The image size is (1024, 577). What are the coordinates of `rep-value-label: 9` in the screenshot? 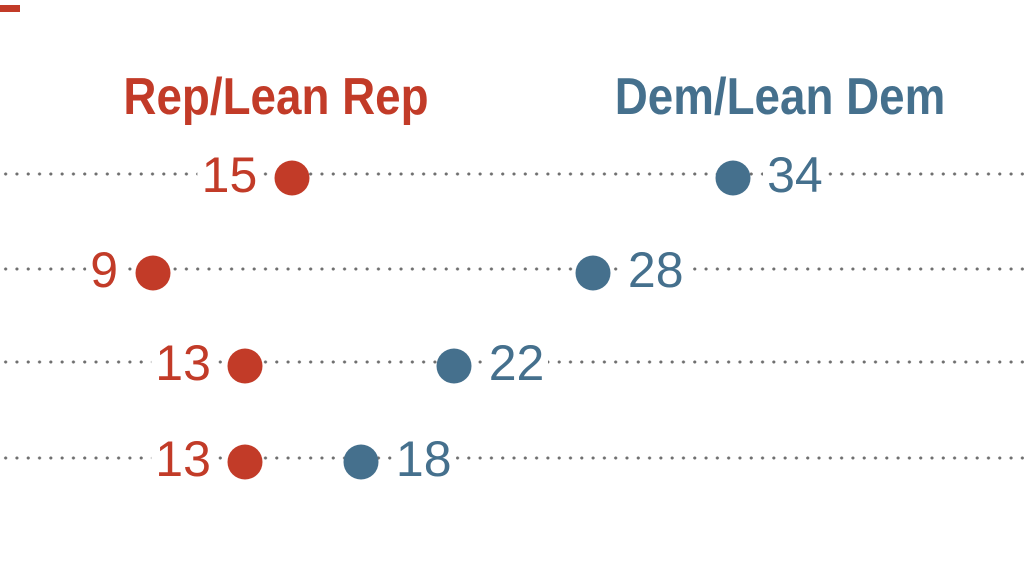 It's located at (104, 270).